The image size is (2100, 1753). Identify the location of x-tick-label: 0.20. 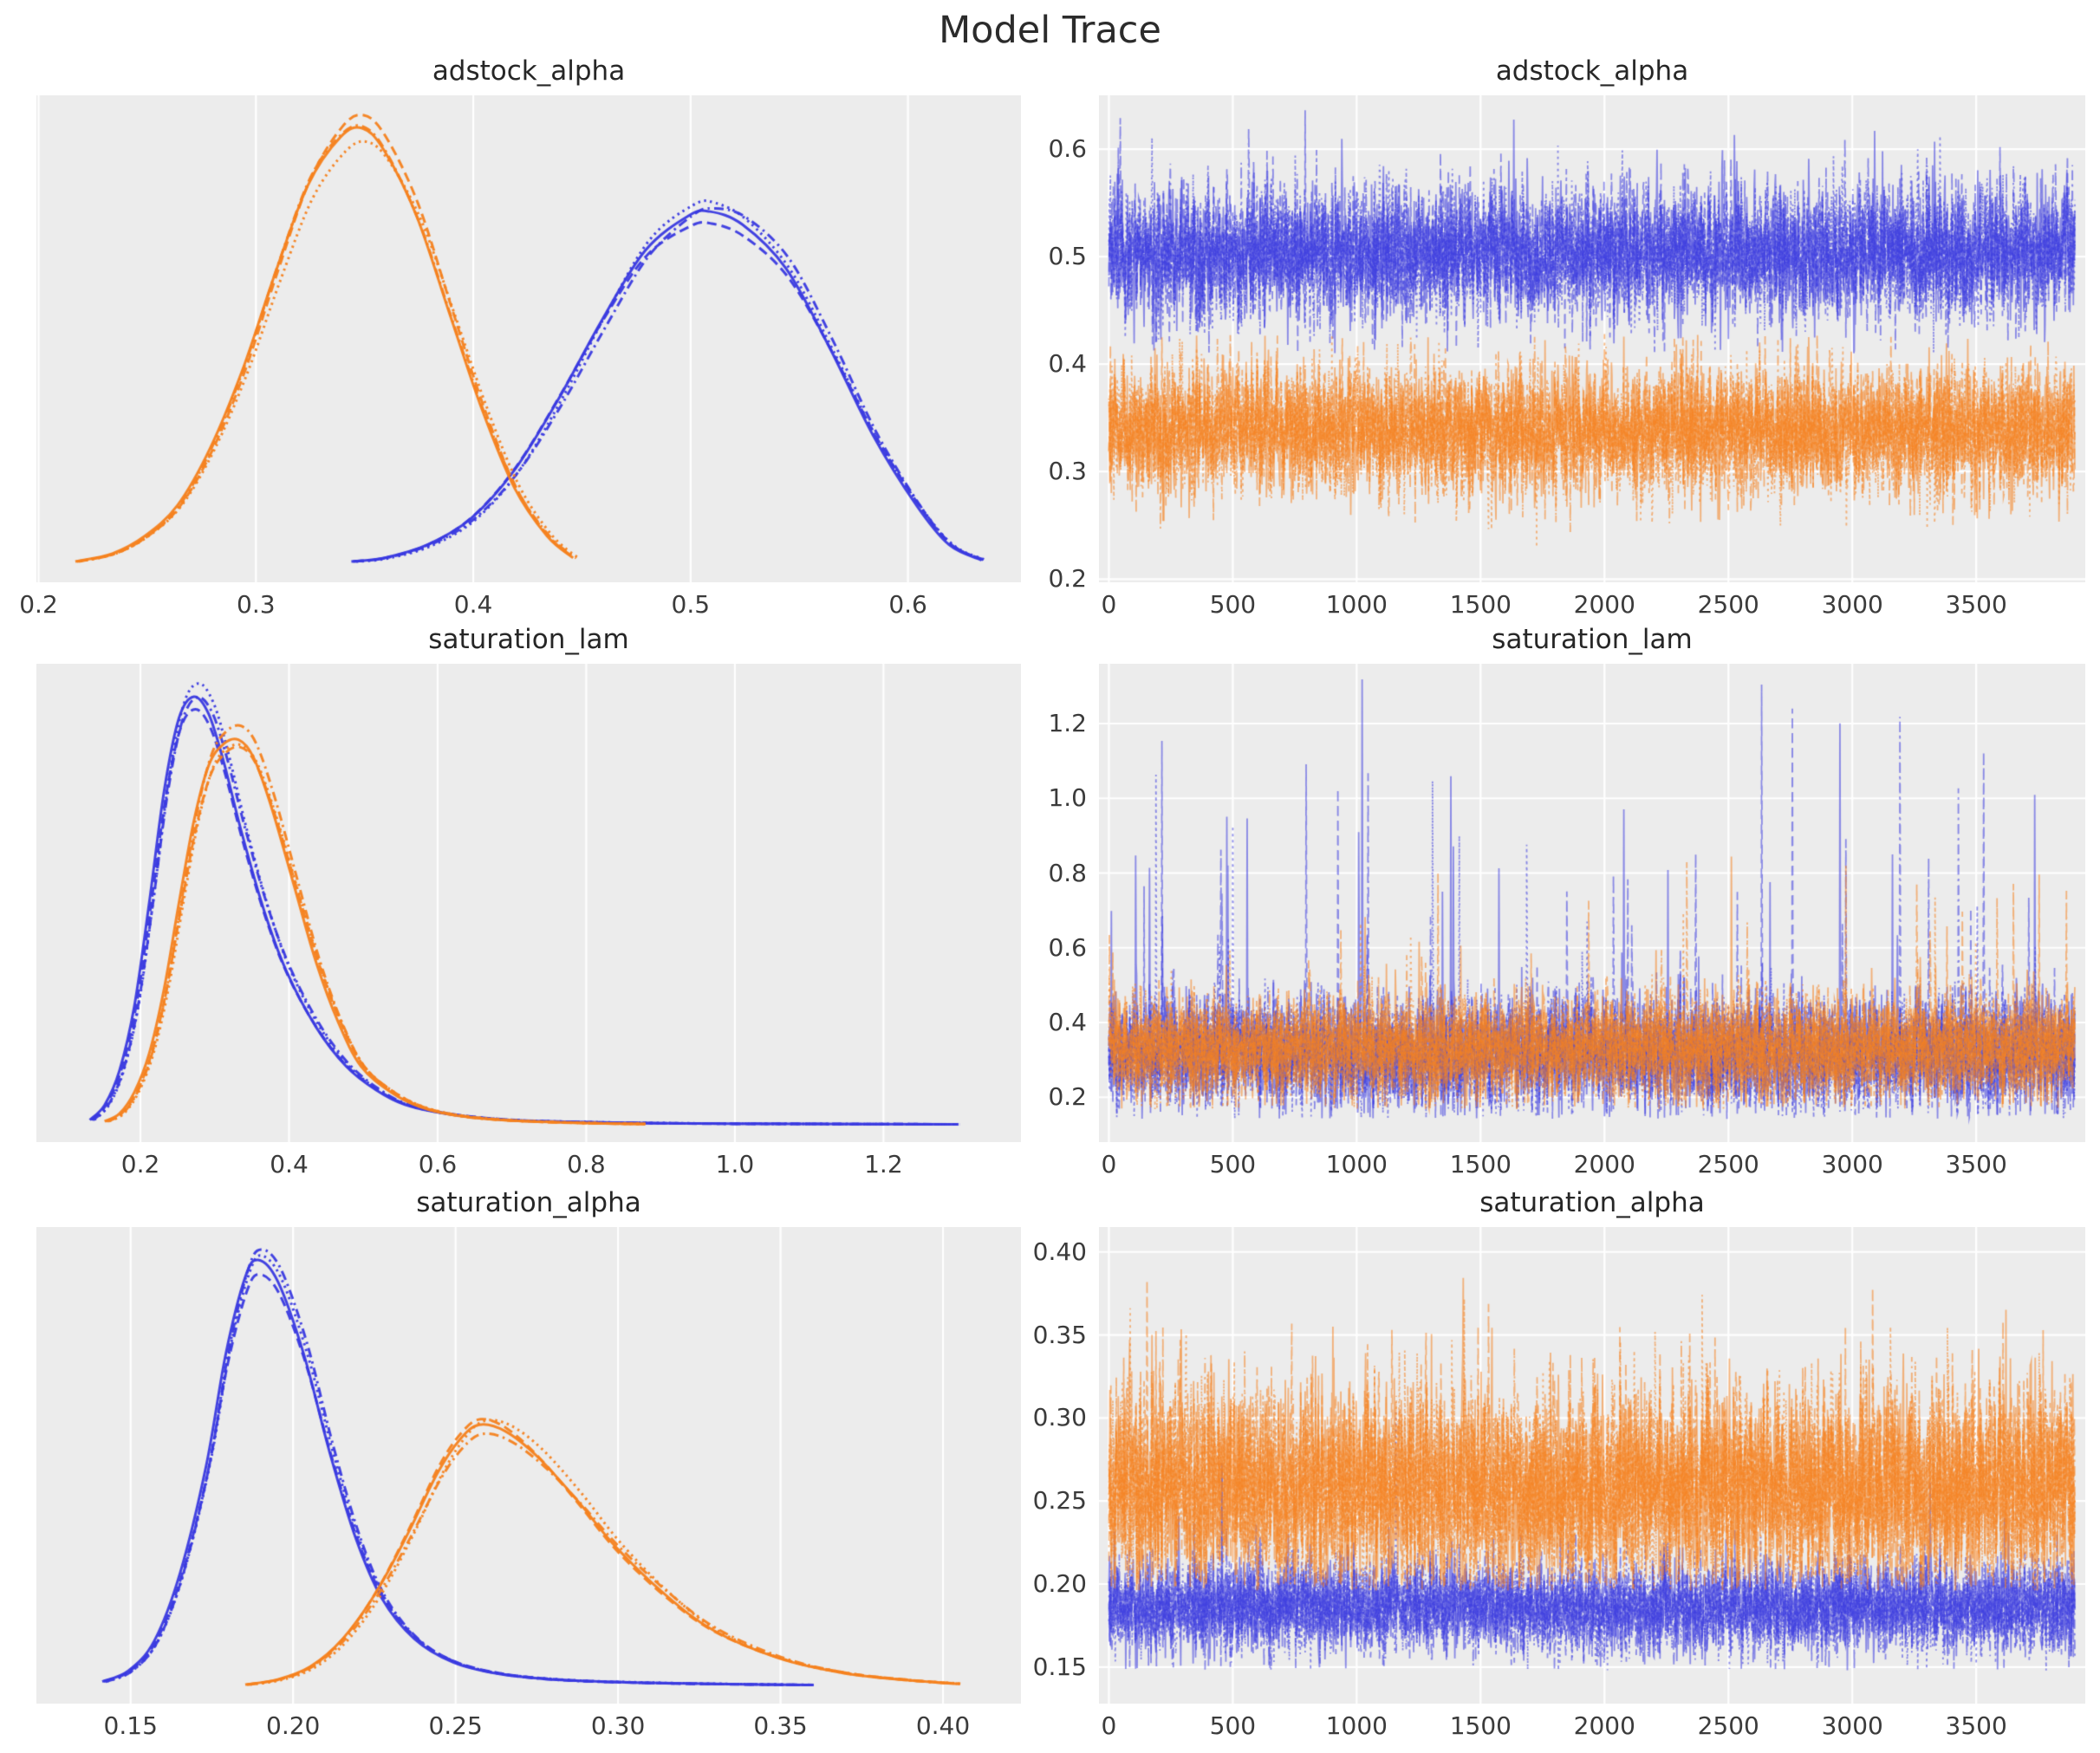
(293, 1725).